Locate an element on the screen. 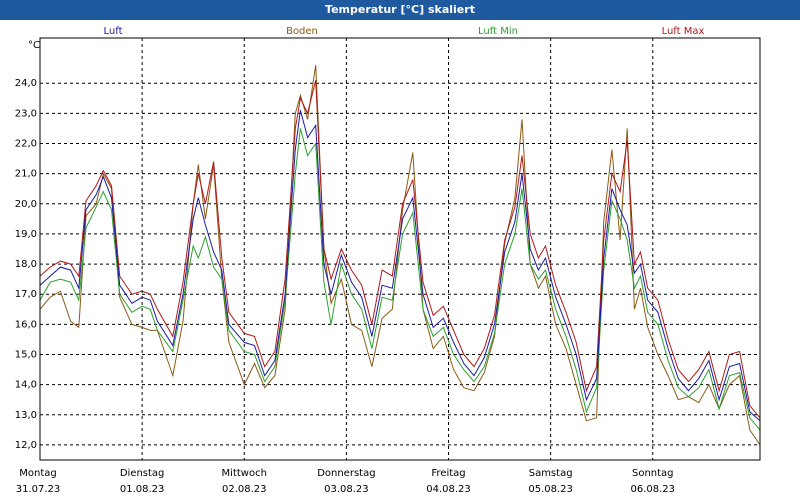  y-tick-label: 22,0 is located at coordinates (26, 144).